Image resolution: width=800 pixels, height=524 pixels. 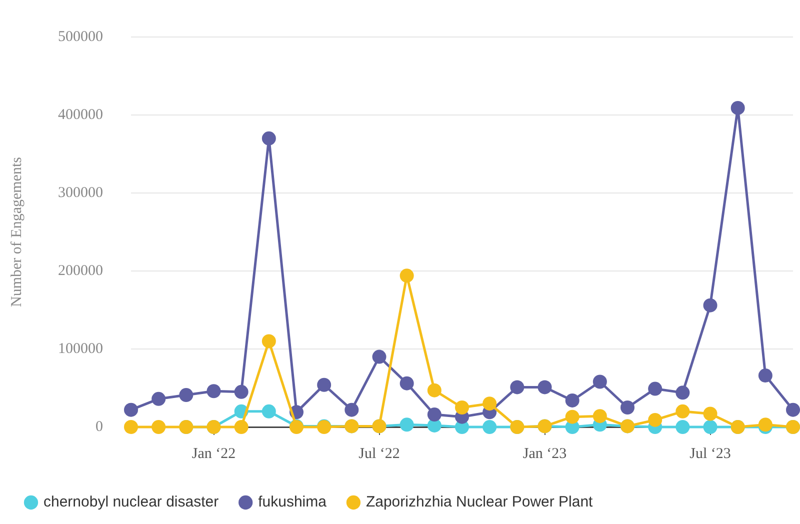 What do you see at coordinates (80, 348) in the screenshot?
I see `y-tick-label: 100000` at bounding box center [80, 348].